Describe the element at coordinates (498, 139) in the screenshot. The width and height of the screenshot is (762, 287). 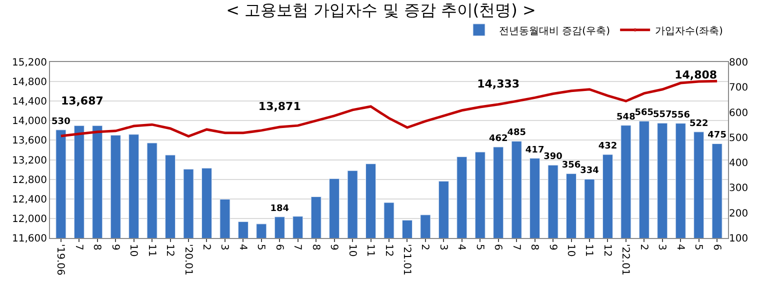
I see `data-label: 462` at that location.